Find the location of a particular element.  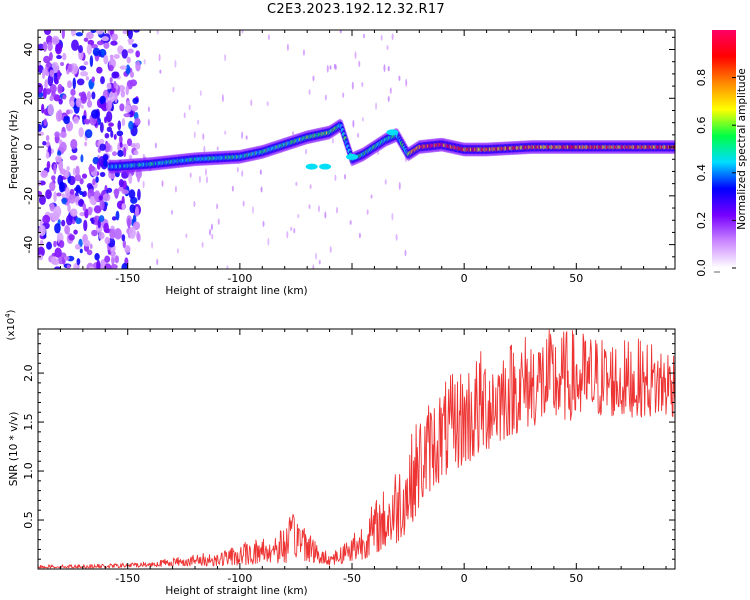

spectrogram-x-tick-label: 50 is located at coordinates (576, 278).